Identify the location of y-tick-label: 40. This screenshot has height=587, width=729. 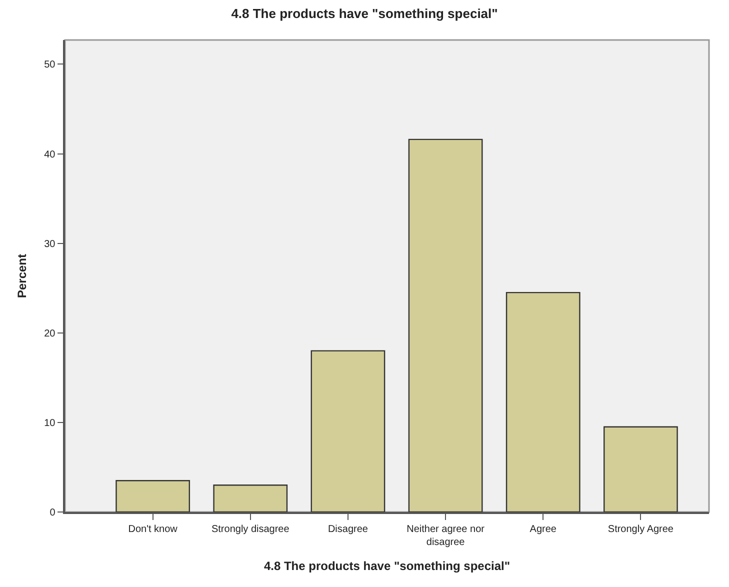
(50, 154).